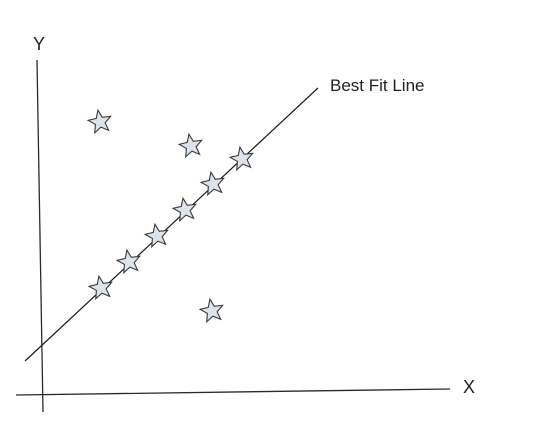 Image resolution: width=541 pixels, height=444 pixels. I want to click on best-fit-line-label: Best Fit Line, so click(377, 85).